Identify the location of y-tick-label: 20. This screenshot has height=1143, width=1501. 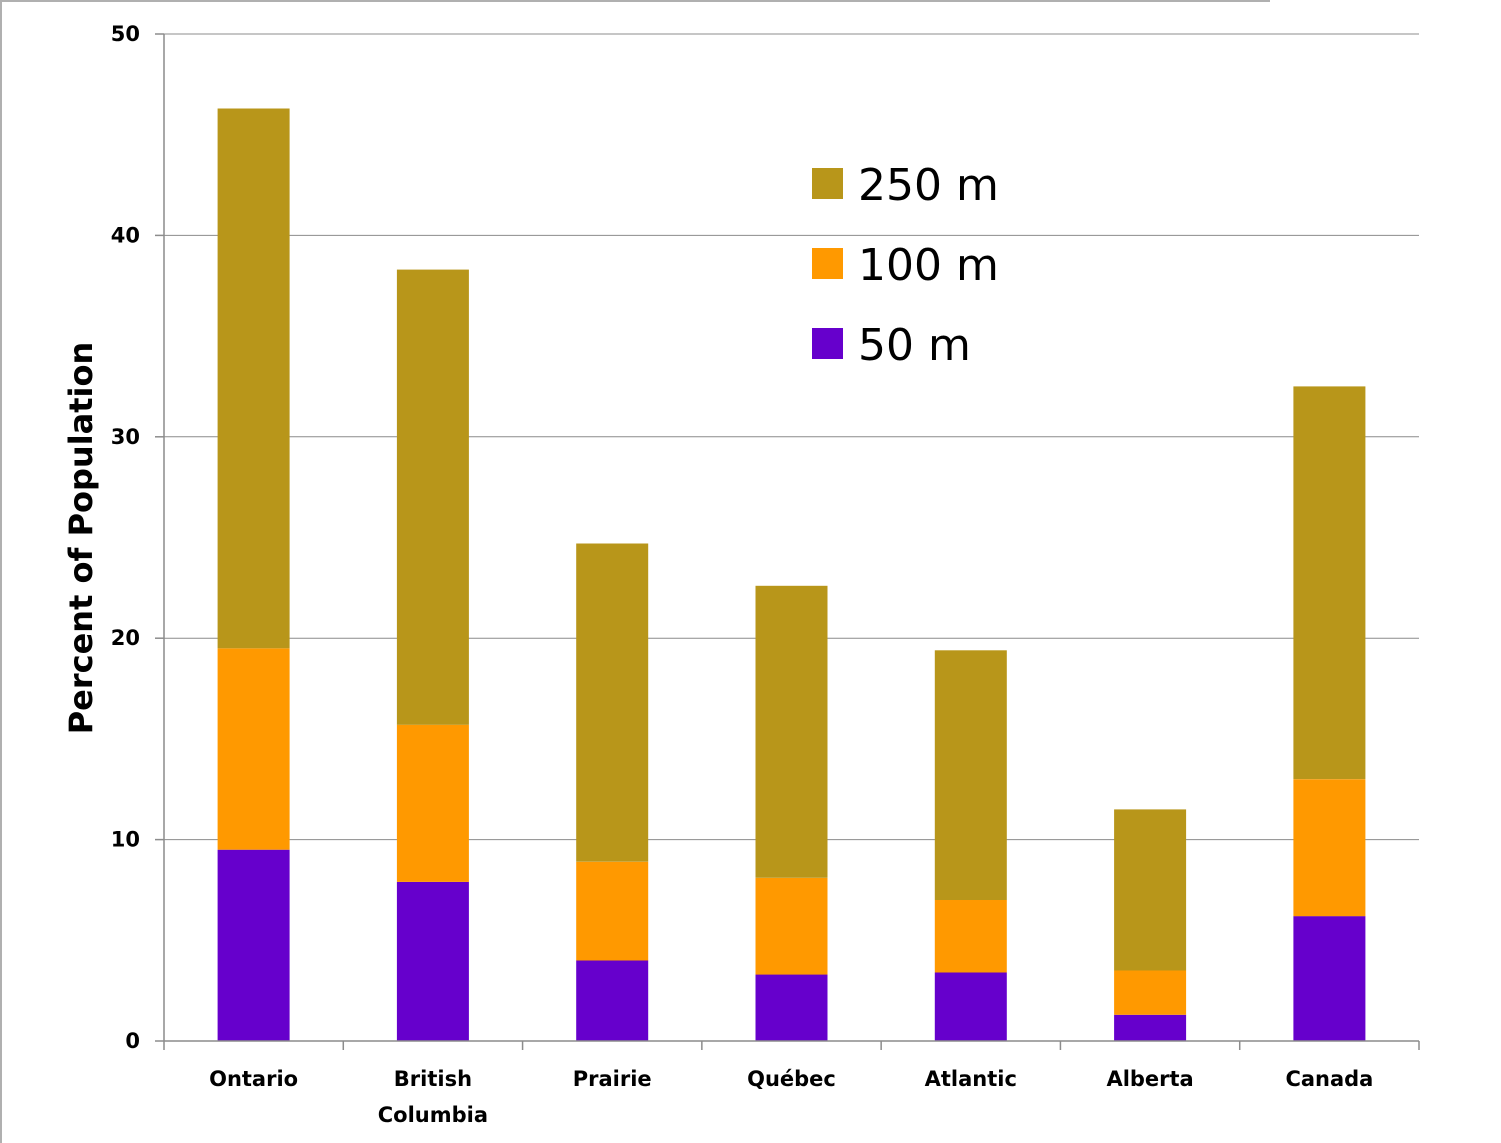
(125, 638).